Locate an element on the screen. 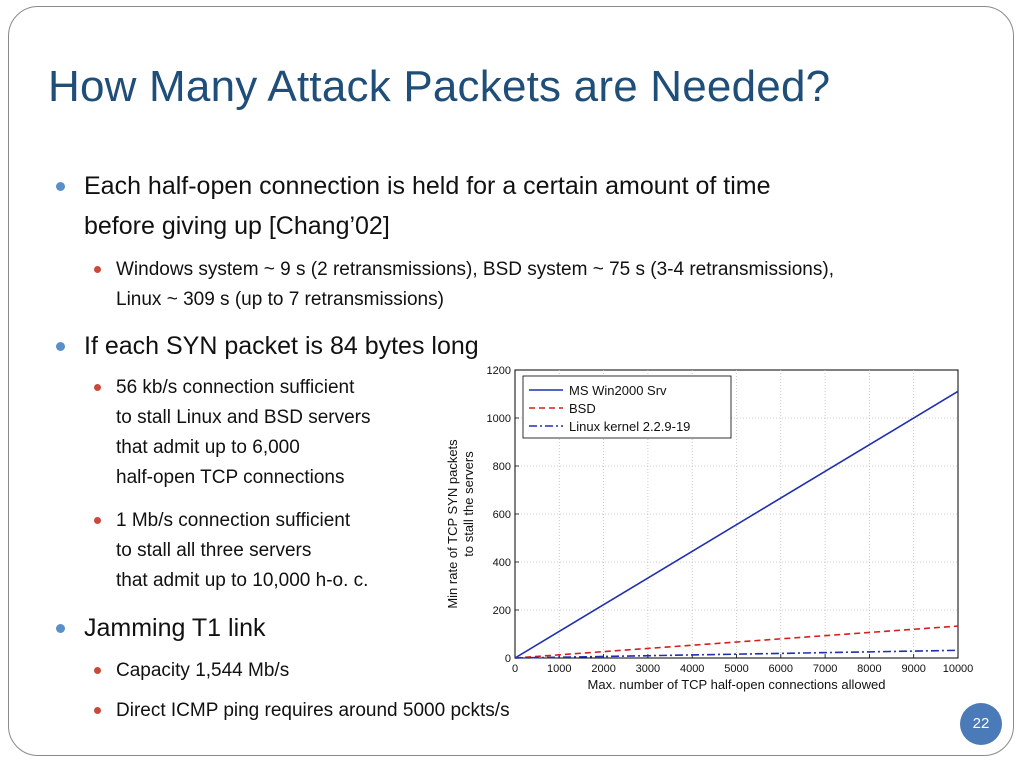  y-tick-label: 0 is located at coordinates (508, 659).